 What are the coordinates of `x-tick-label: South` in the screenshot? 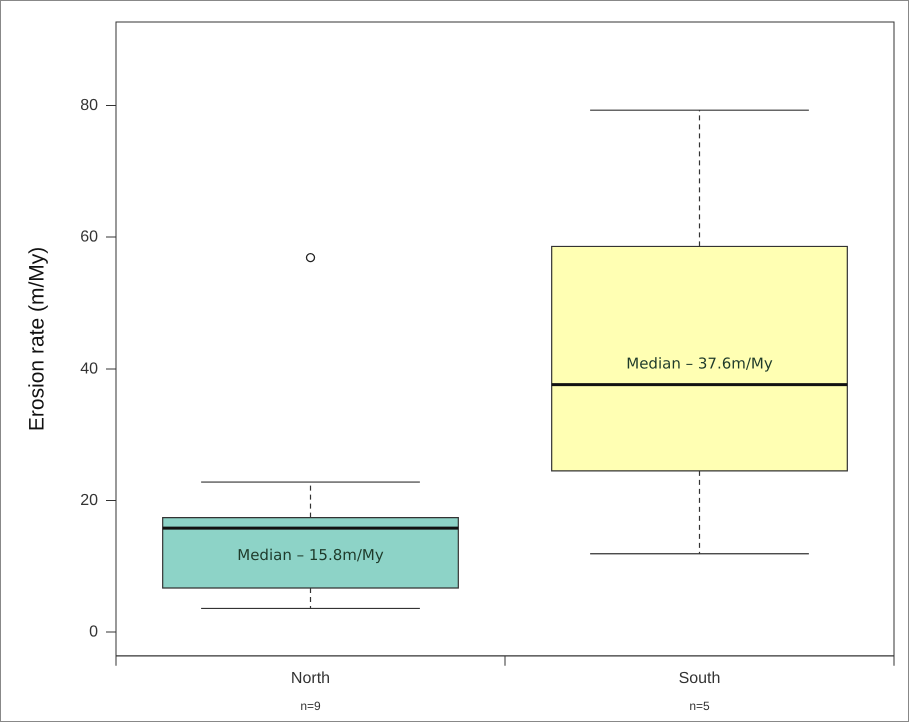 It's located at (699, 678).